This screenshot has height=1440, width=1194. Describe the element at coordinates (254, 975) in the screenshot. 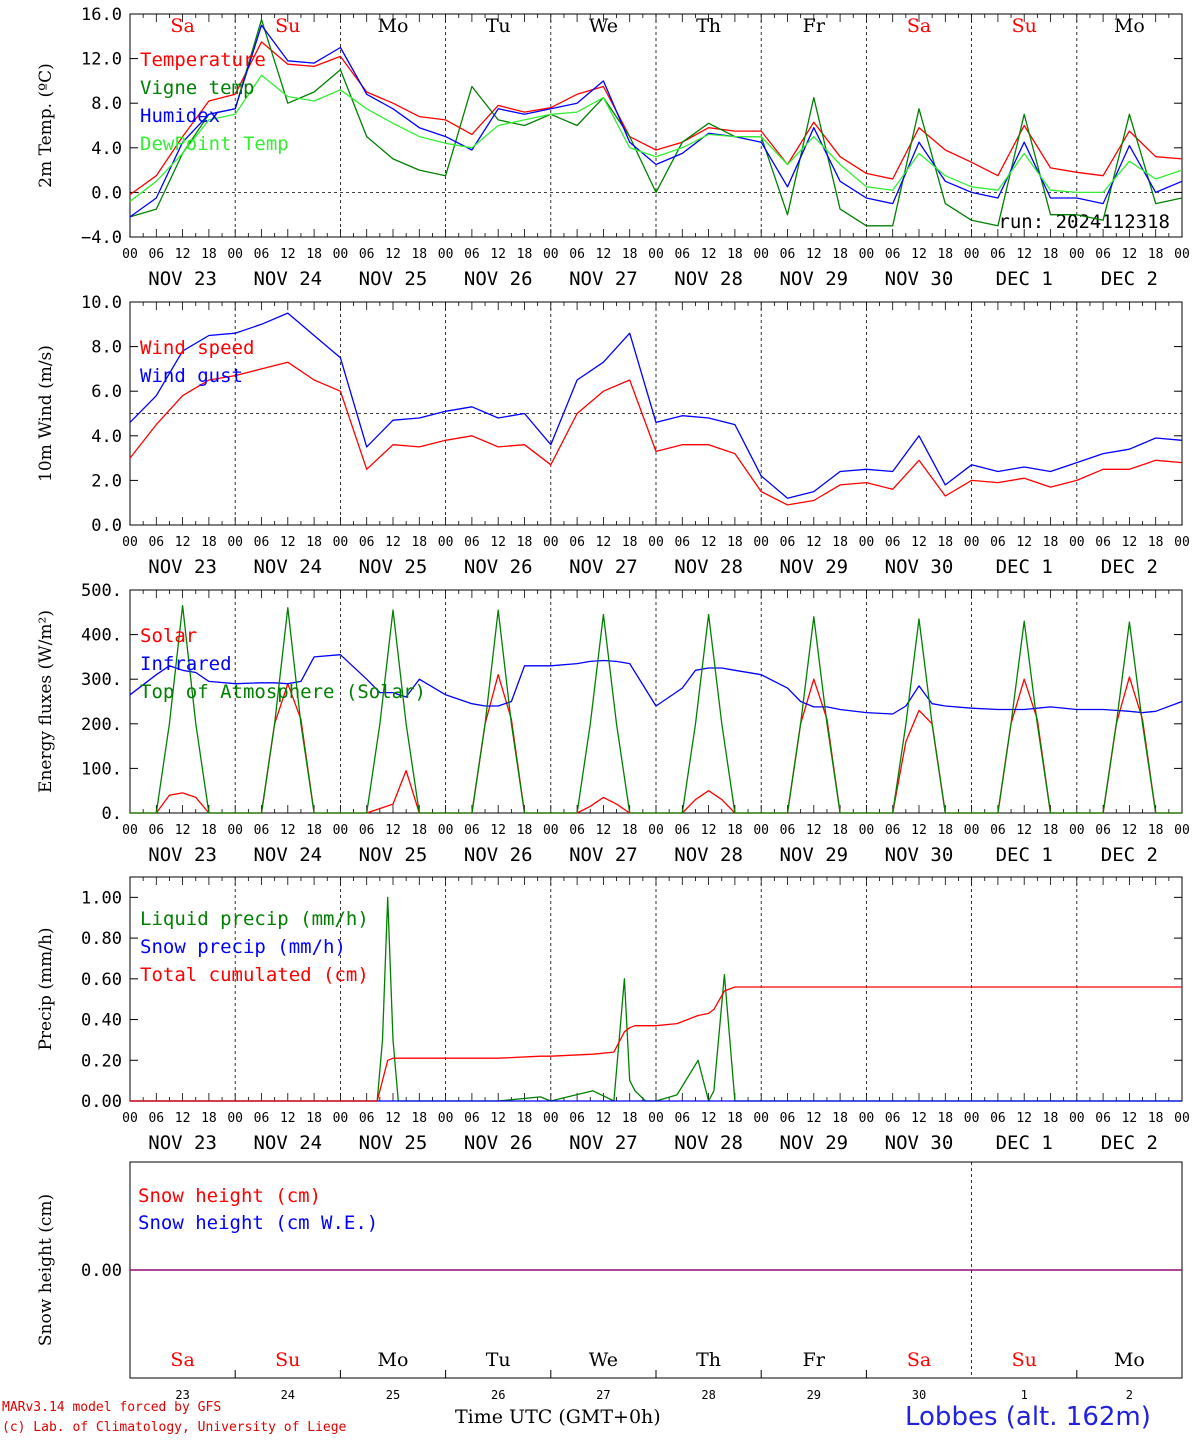

I see `legend-entry: Total cumulated (cm)` at that location.